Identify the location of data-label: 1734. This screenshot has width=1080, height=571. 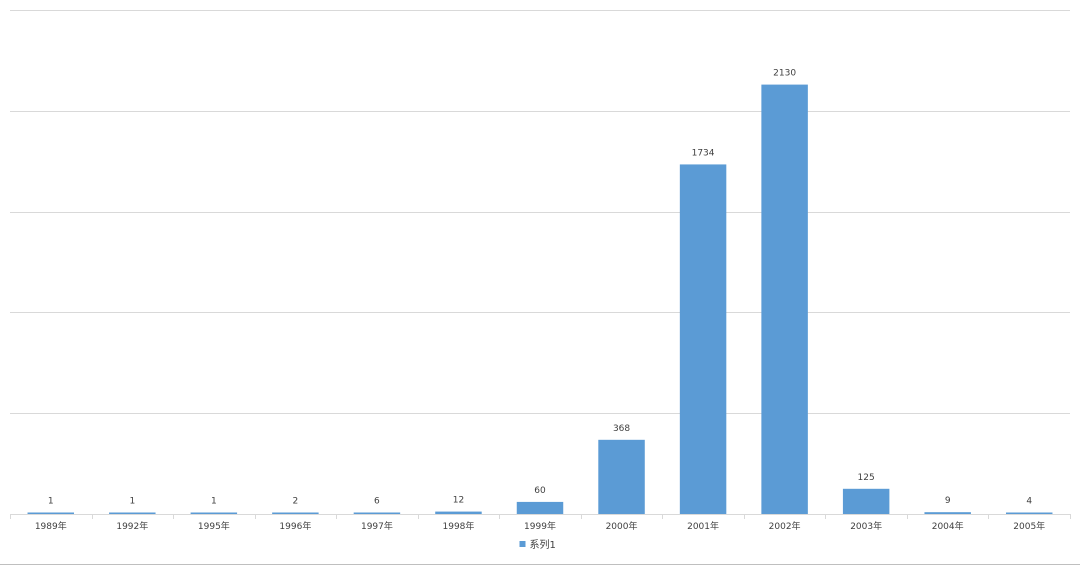
(703, 153).